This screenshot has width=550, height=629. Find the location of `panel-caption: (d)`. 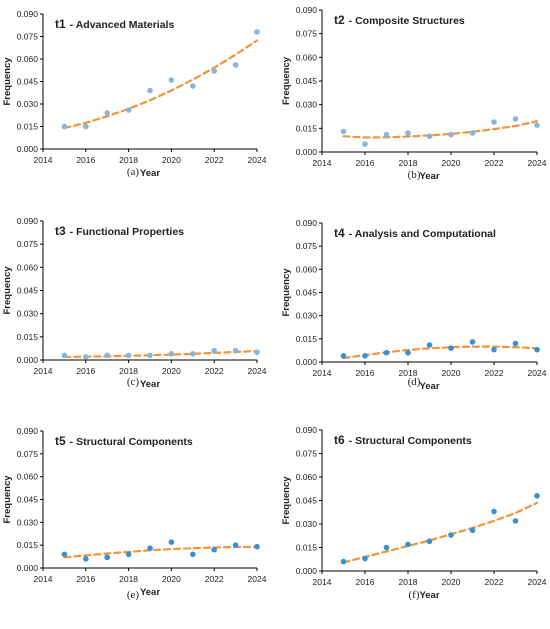

panel-caption: (d) is located at coordinates (414, 382).